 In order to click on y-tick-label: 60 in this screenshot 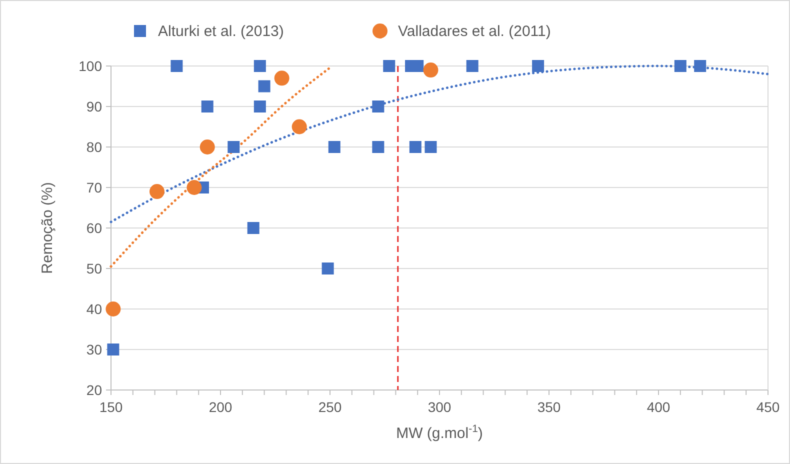, I will do `click(94, 228)`.